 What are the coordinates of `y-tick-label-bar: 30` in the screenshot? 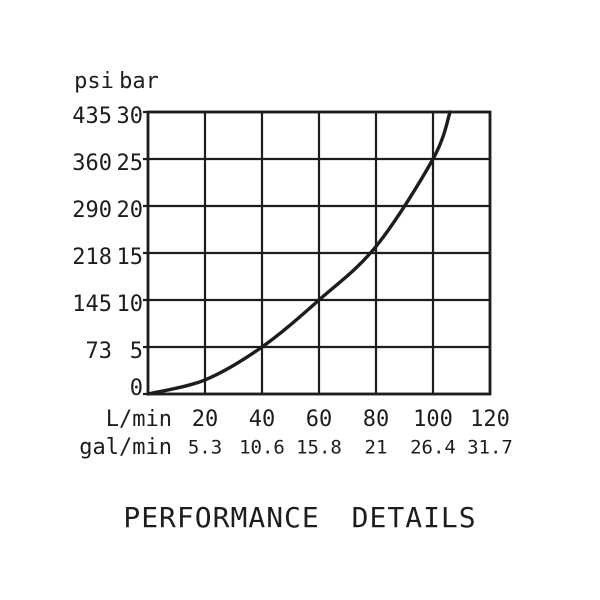 It's located at (130, 116).